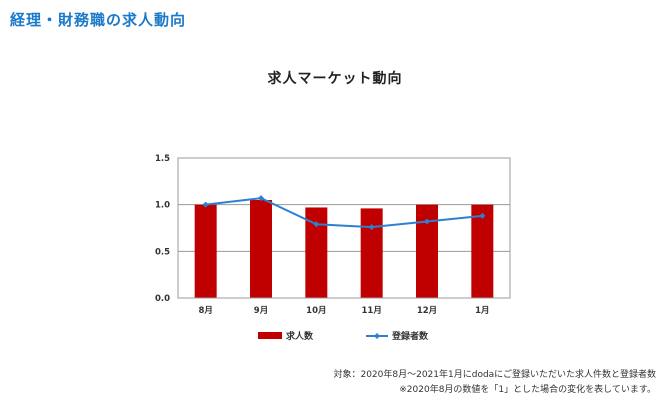 Image resolution: width=670 pixels, height=402 pixels. What do you see at coordinates (371, 311) in the screenshot?
I see `x-tick-label: 11月` at bounding box center [371, 311].